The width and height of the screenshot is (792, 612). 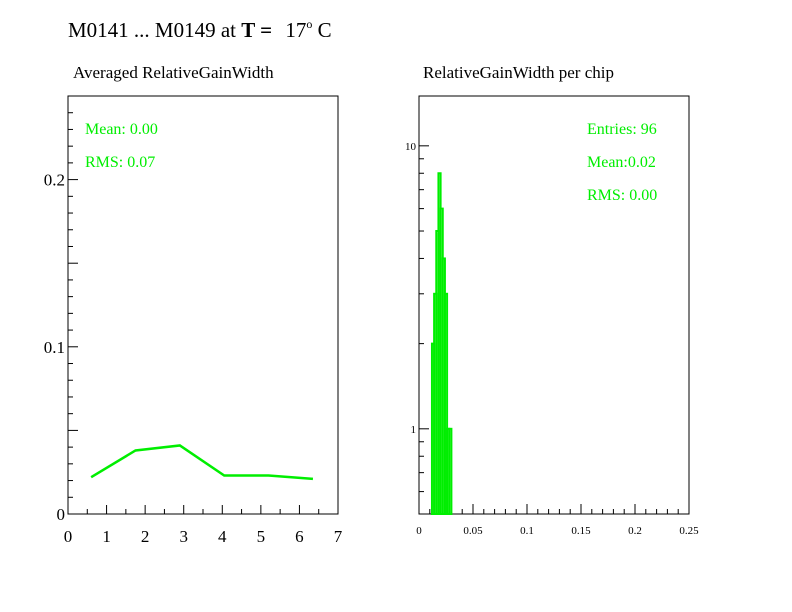 I want to click on right-y-tick-label: 1, so click(x=414, y=430).